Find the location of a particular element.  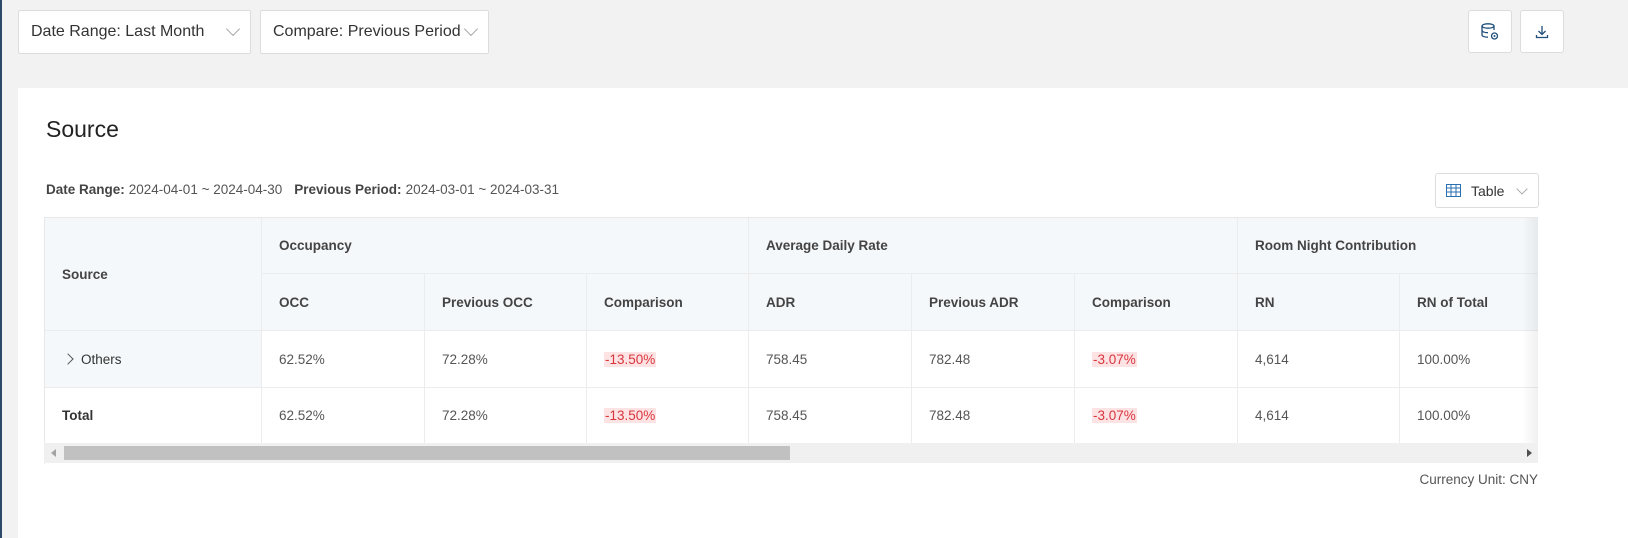

date-range-select-label: Date Range: Last Month is located at coordinates (118, 31).